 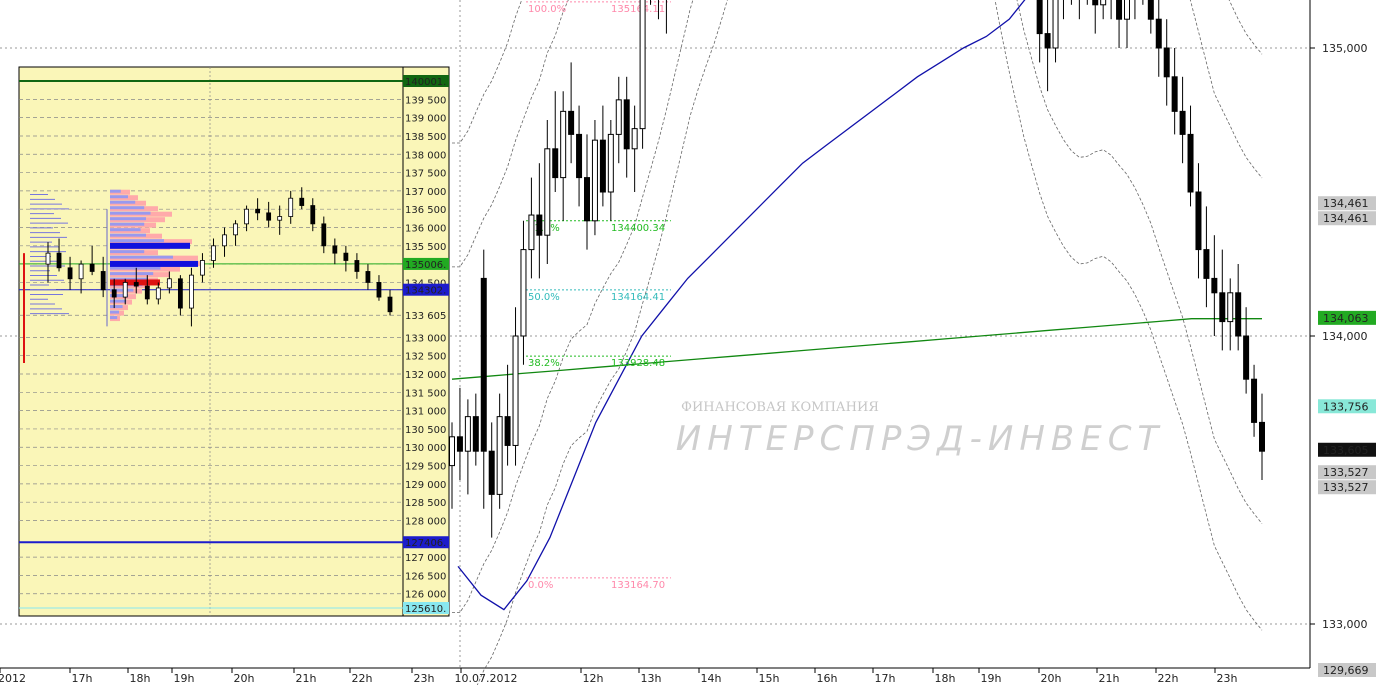 I want to click on watermark: ФИНАНСОВАЯ КОМПАНИЯ ИНТЕРСПРЭД-ИНВЕСТ, so click(x=920, y=429).